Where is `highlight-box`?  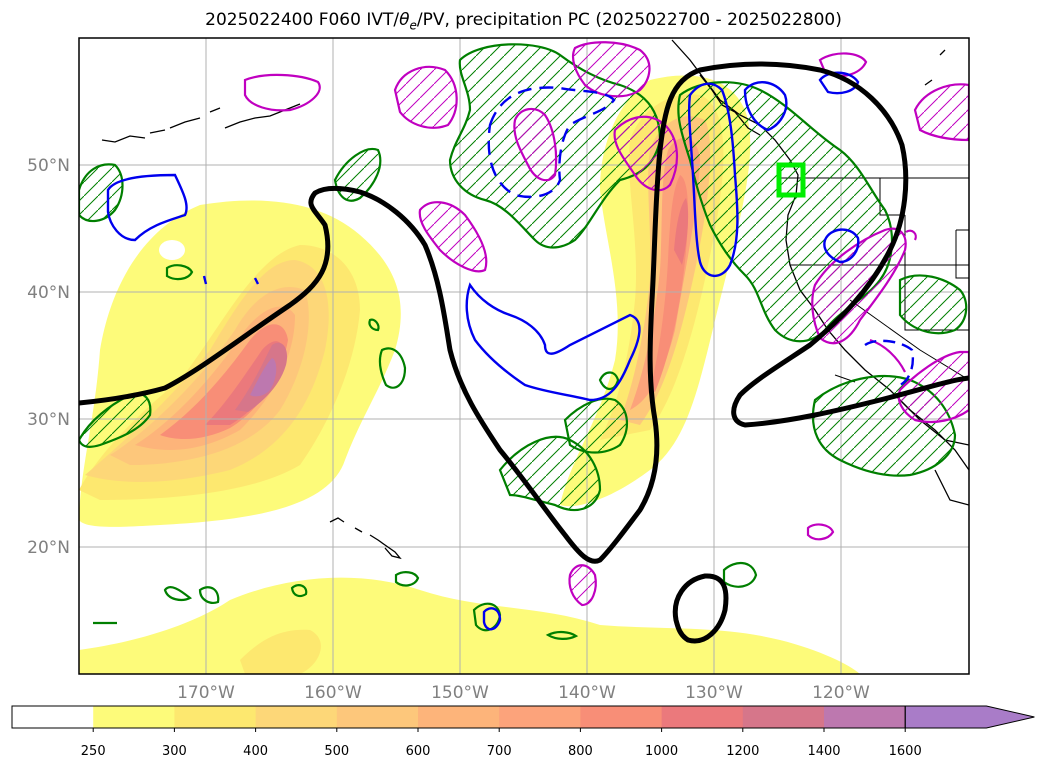
highlight-box is located at coordinates (791, 180).